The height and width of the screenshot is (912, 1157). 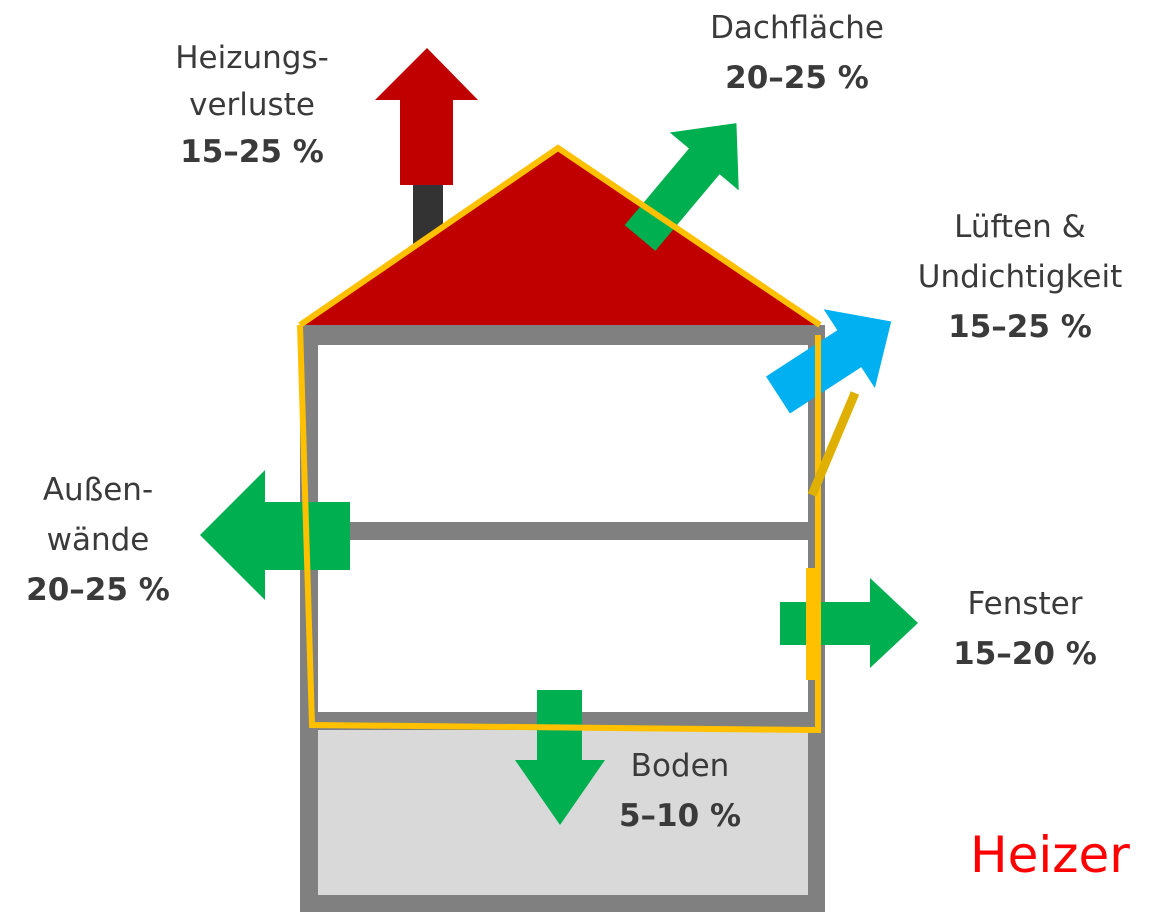 What do you see at coordinates (252, 105) in the screenshot?
I see `label-name: verluste` at bounding box center [252, 105].